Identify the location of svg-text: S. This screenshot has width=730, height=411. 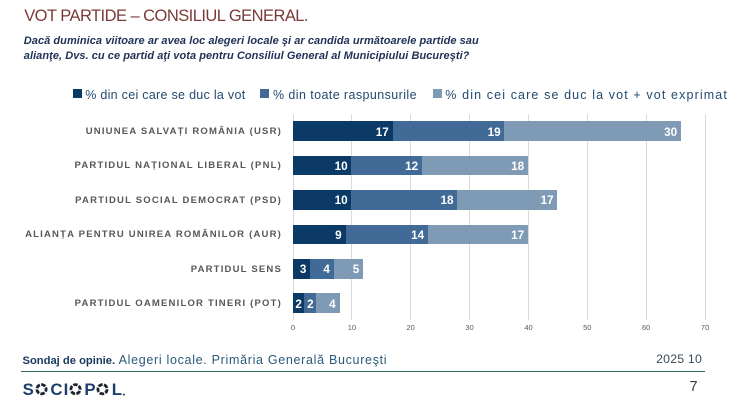
(28, 389).